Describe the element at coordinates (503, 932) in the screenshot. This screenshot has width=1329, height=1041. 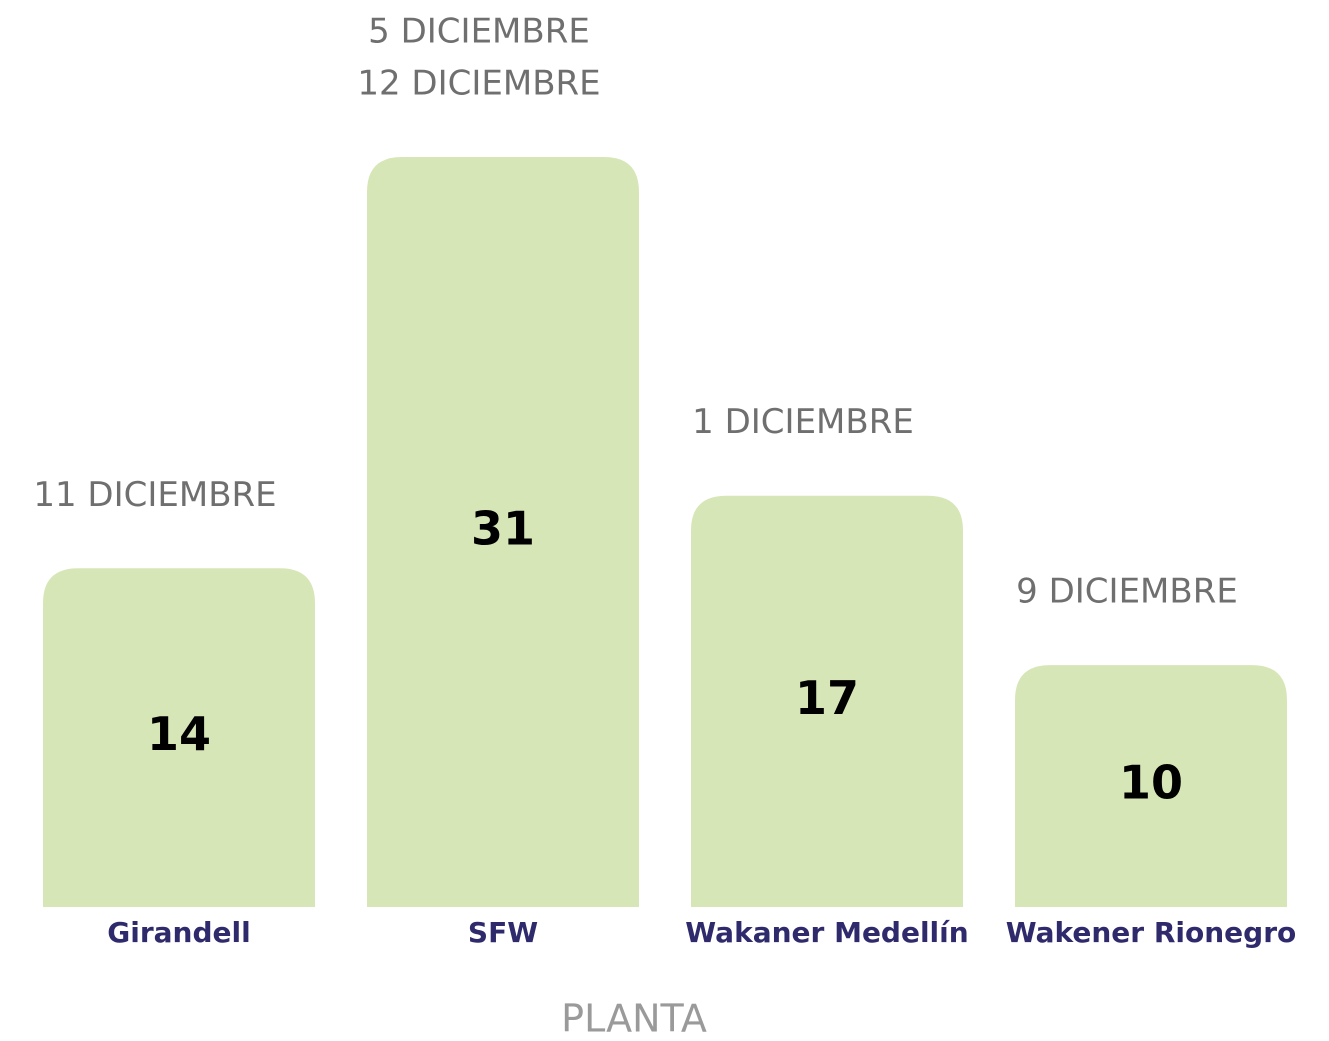
I see `category-label: SFW` at that location.